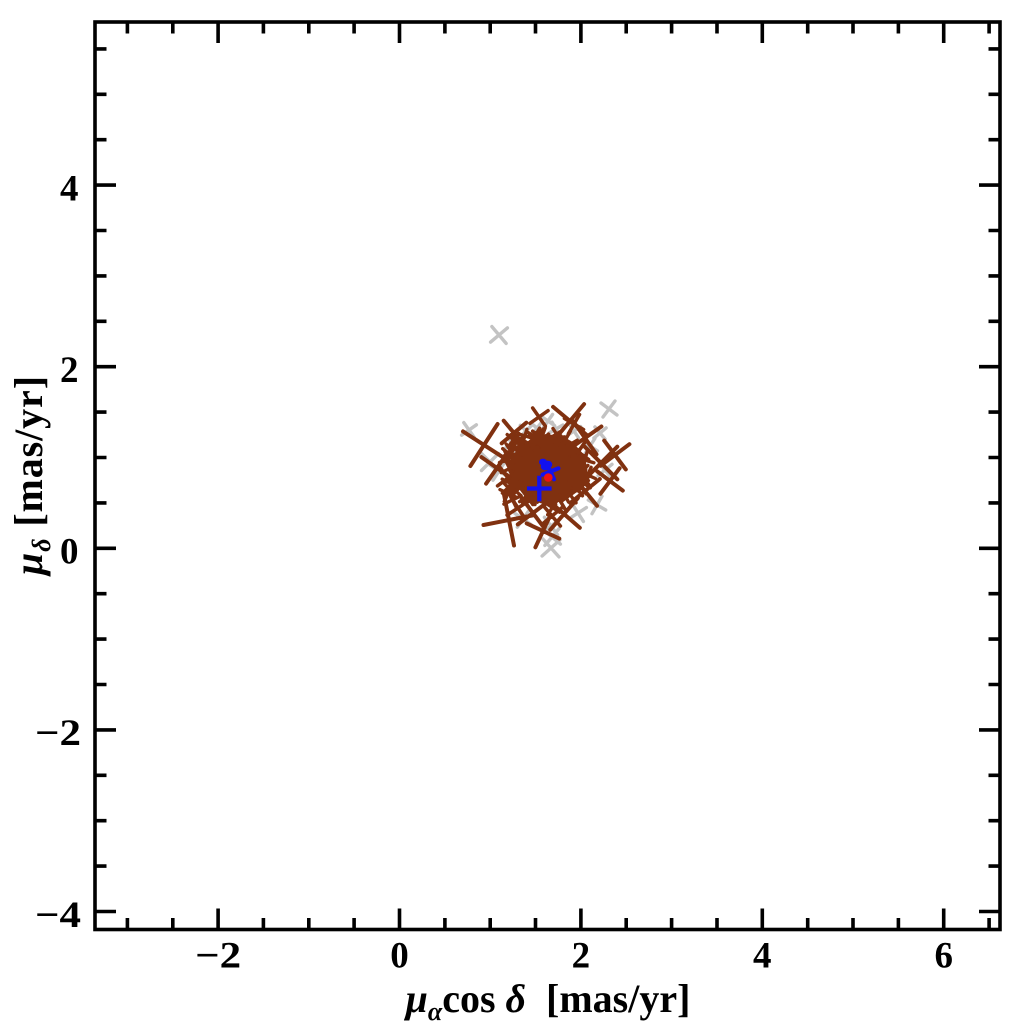 The height and width of the screenshot is (1024, 1024). Describe the element at coordinates (943, 956) in the screenshot. I see `svg-text: 6` at that location.